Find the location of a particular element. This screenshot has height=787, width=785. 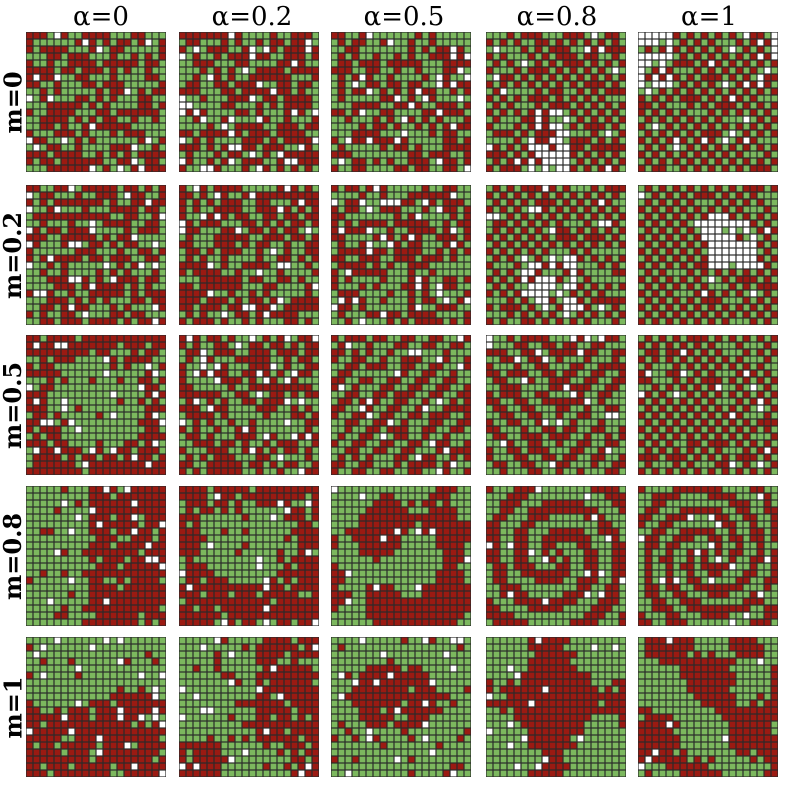

lattice-background is located at coordinates (249, 102).